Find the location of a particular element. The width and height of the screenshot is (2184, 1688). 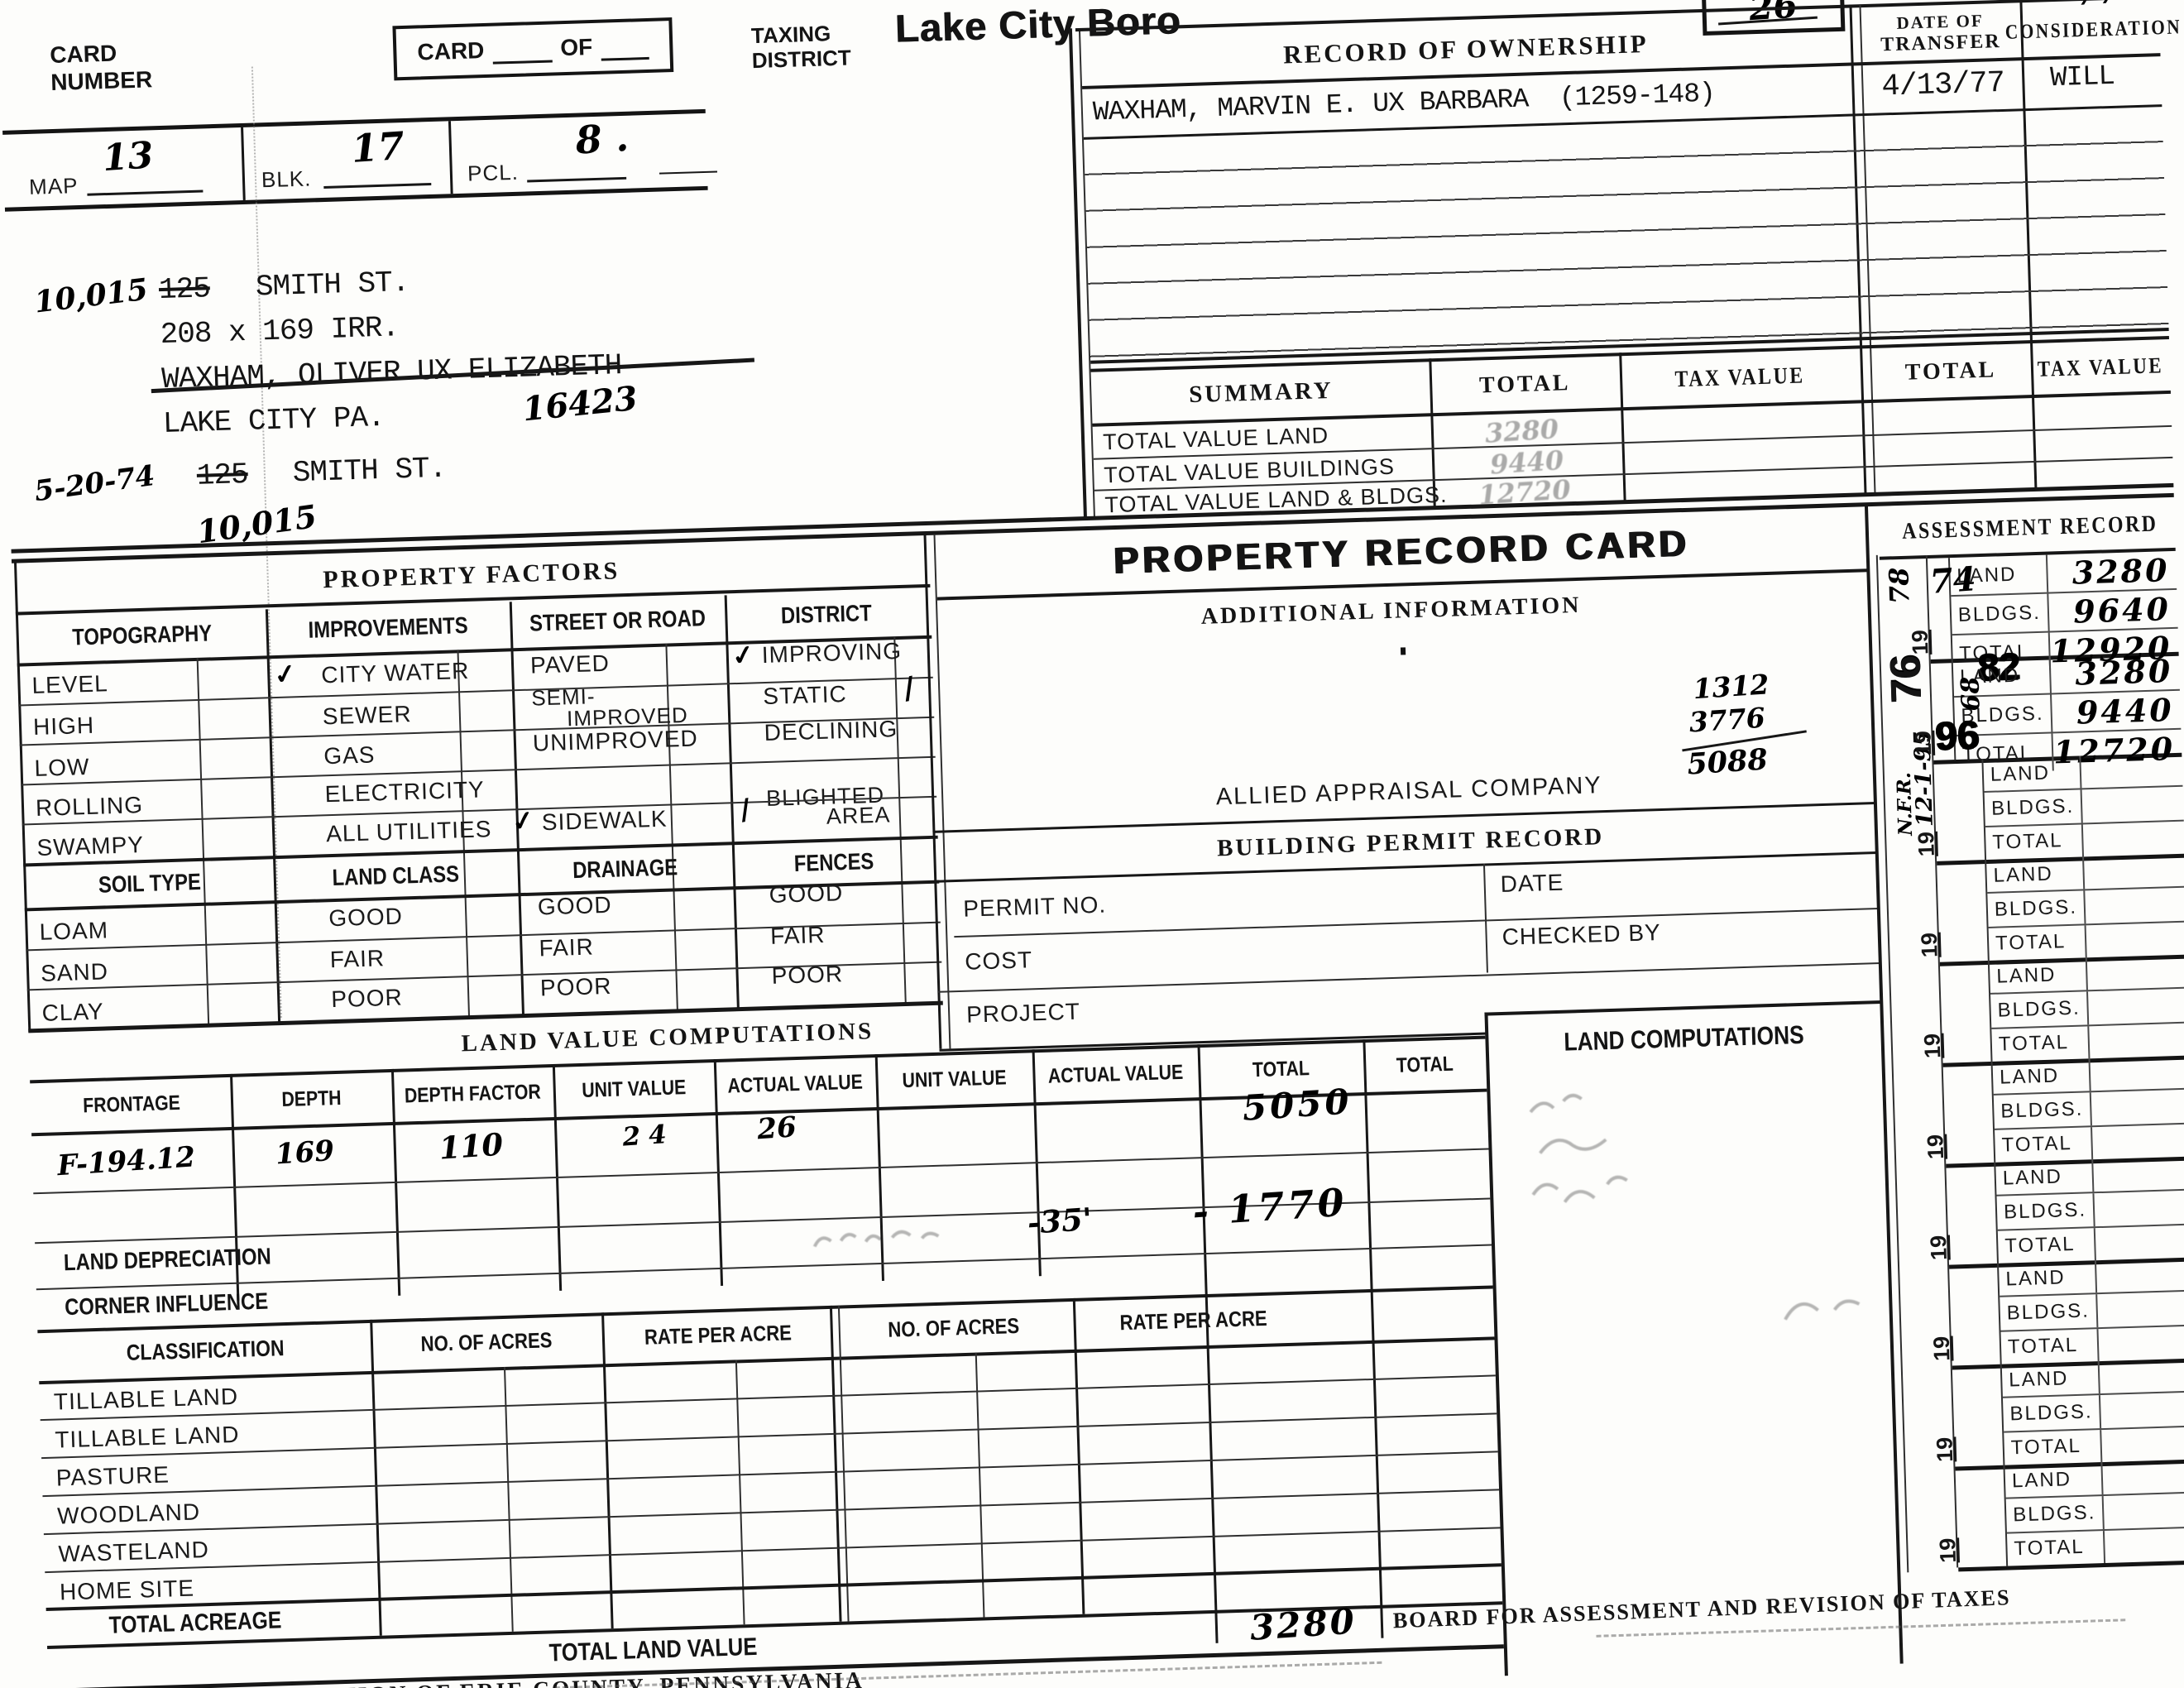

lot-dimensions: 208 x 169 IRR. is located at coordinates (280, 331).